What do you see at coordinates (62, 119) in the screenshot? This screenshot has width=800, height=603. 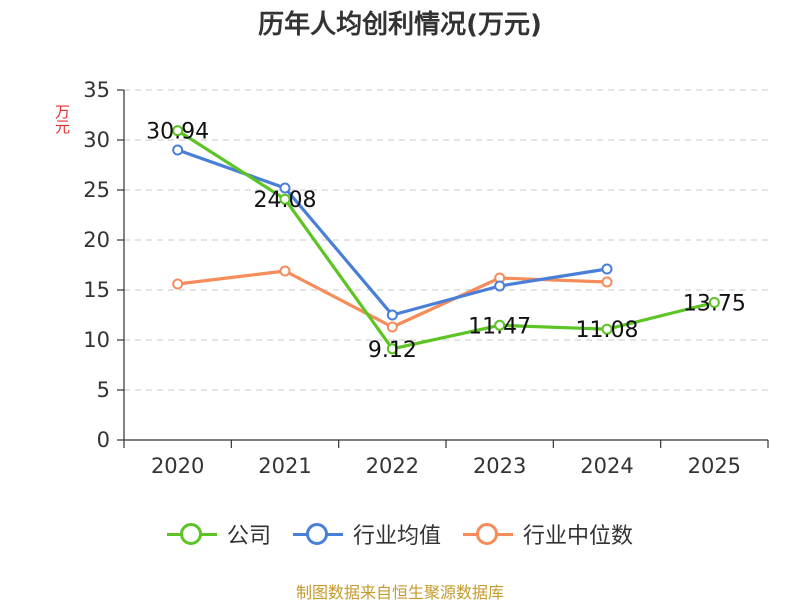 I see `y-axis-unit-label: 万元` at bounding box center [62, 119].